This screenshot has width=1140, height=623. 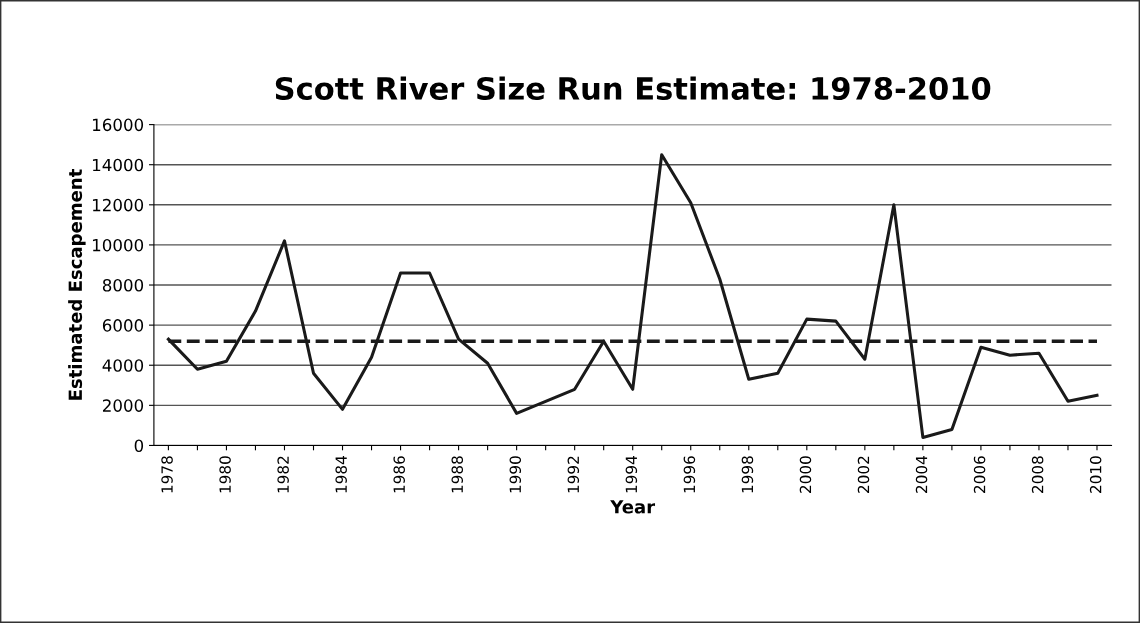 I want to click on y-tick-label: 10000, so click(x=118, y=245).